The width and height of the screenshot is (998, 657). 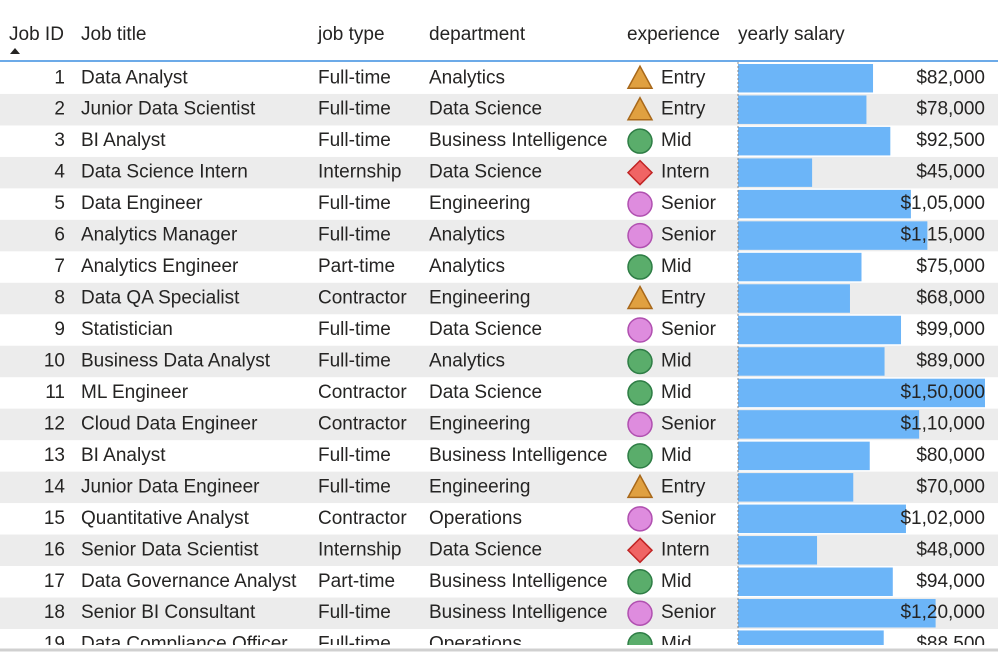 I want to click on job-id: 8, so click(x=59, y=298).